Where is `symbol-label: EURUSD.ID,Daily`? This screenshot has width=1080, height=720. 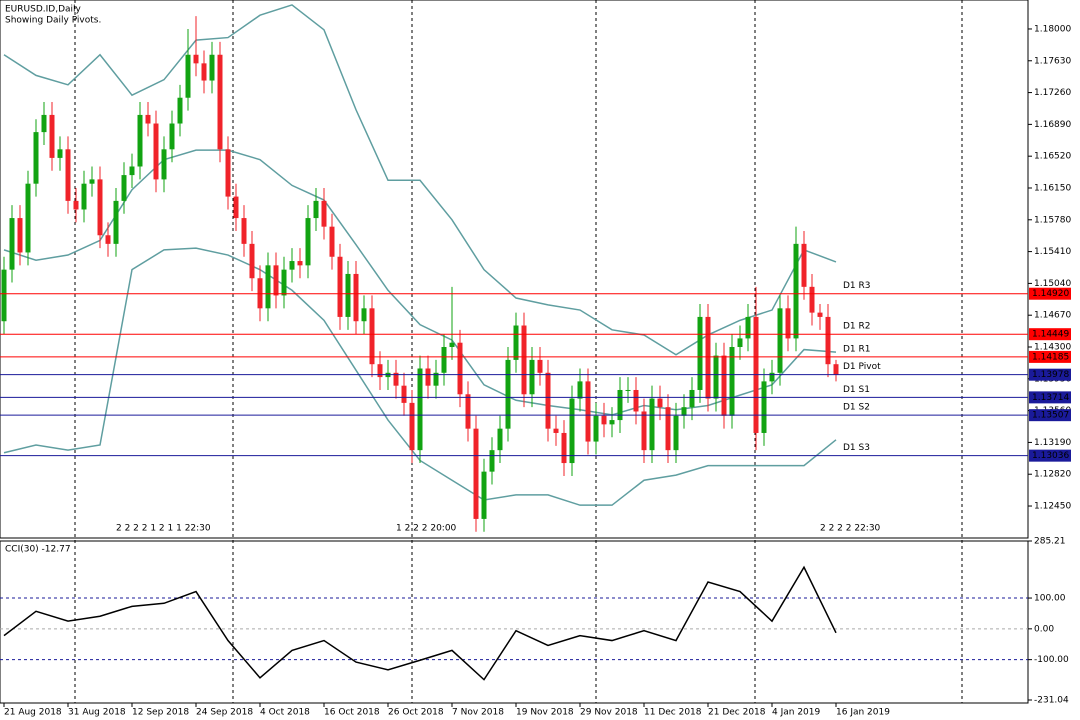
symbol-label: EURUSD.ID,Daily is located at coordinates (43, 10).